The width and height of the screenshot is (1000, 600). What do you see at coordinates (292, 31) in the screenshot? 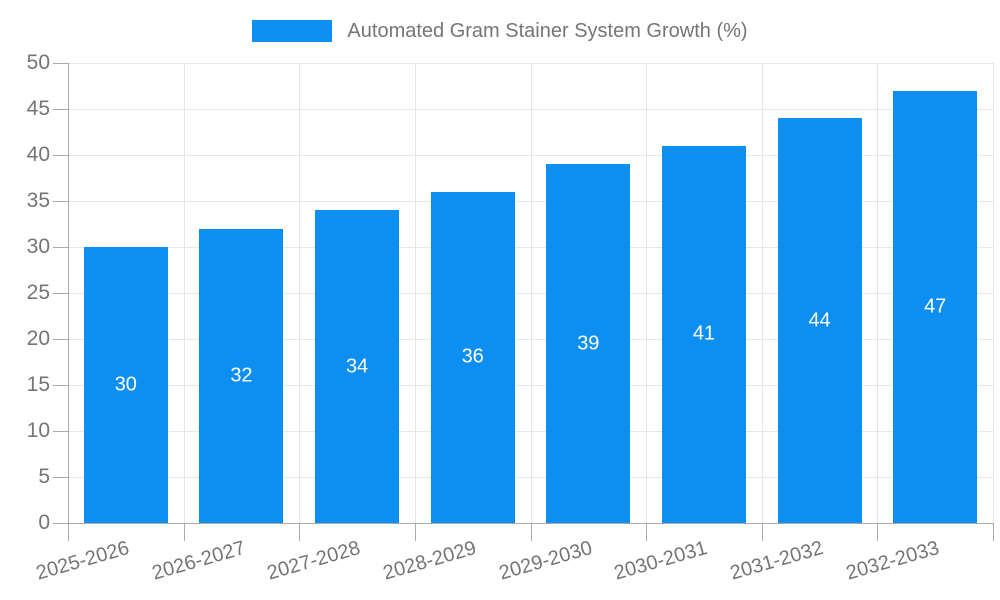
I see `legend-swatch-icon` at bounding box center [292, 31].